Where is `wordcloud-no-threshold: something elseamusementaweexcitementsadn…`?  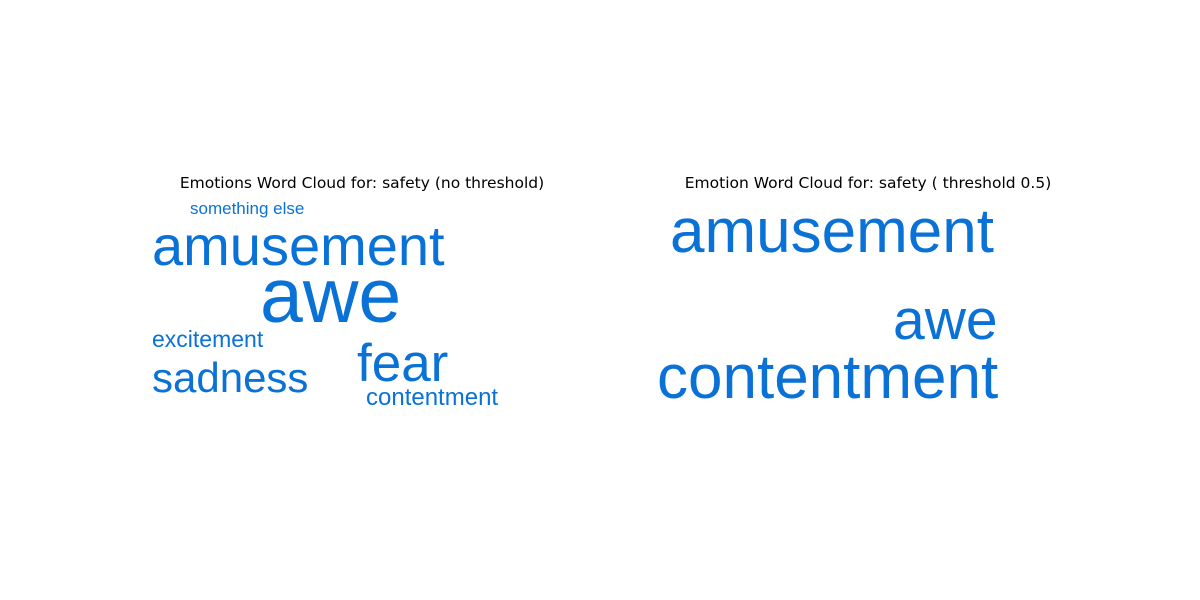 wordcloud-no-threshold: something elseamusementaweexcitementsadn… is located at coordinates (325, 305).